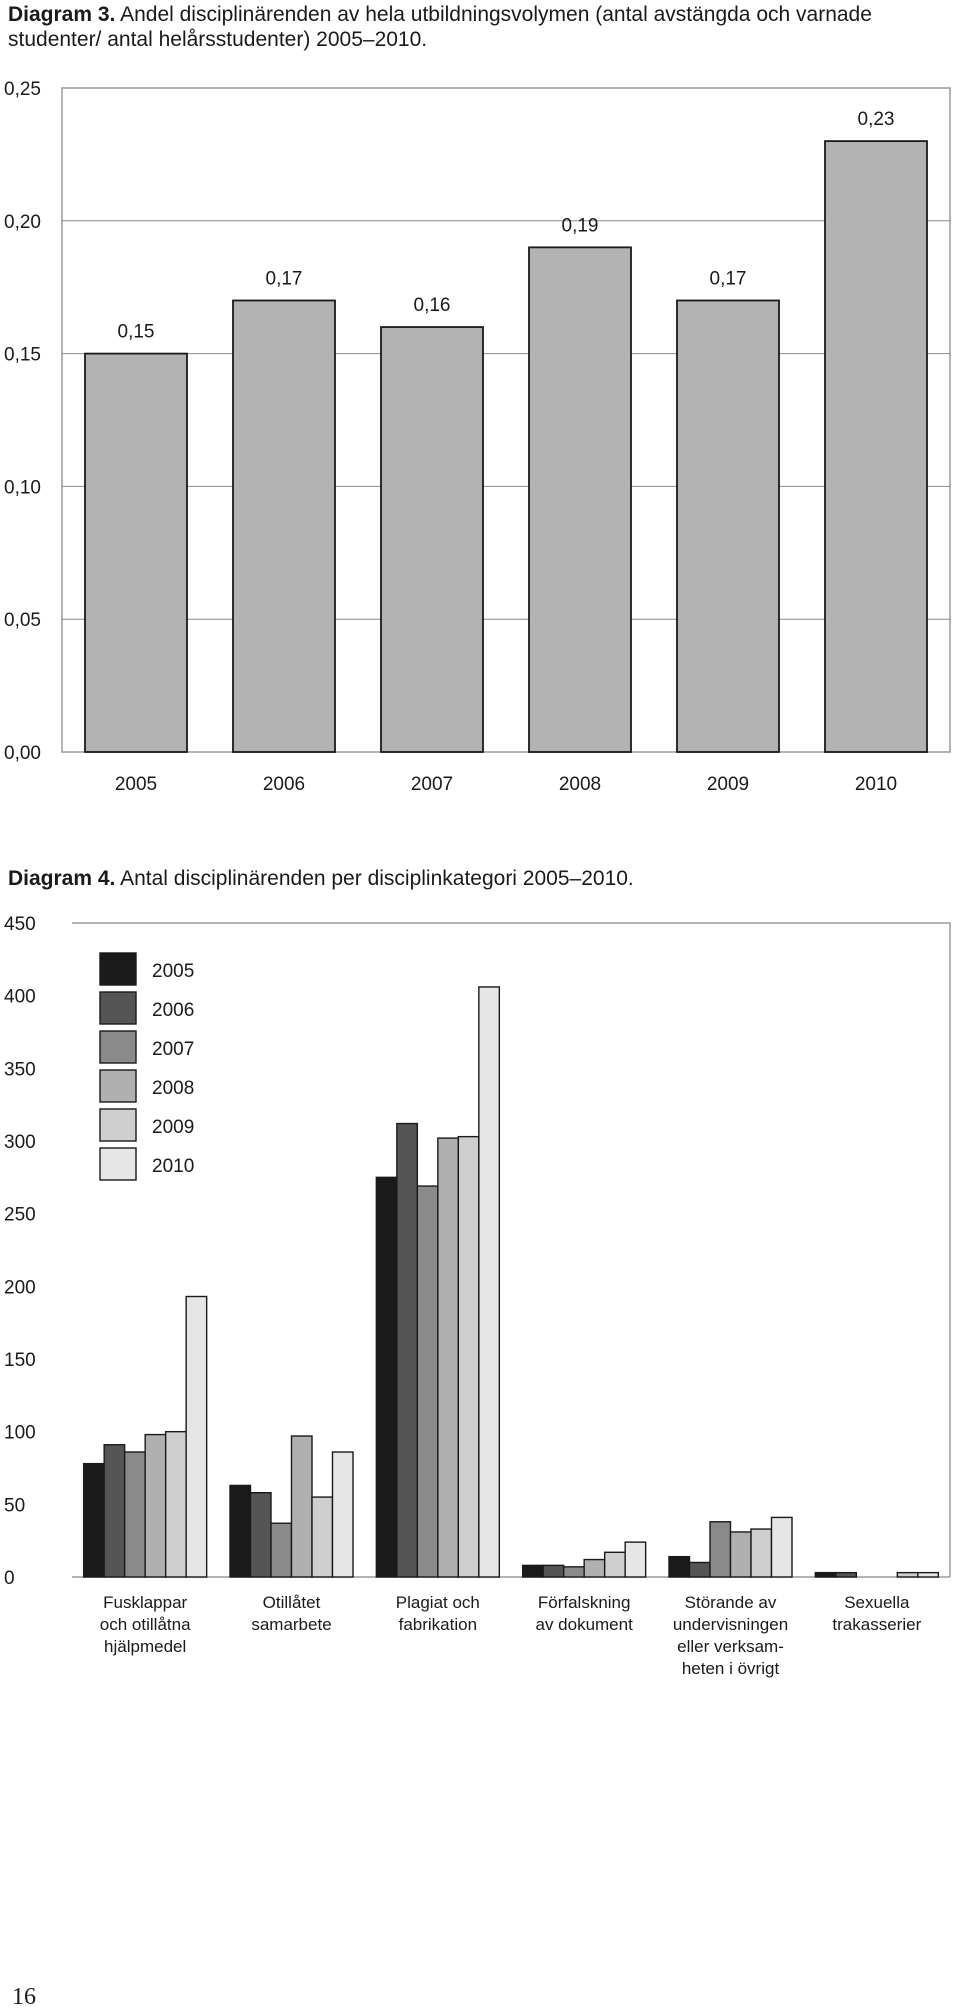 The width and height of the screenshot is (960, 2013). Describe the element at coordinates (20, 1142) in the screenshot. I see `y-tick-label: 300` at that location.